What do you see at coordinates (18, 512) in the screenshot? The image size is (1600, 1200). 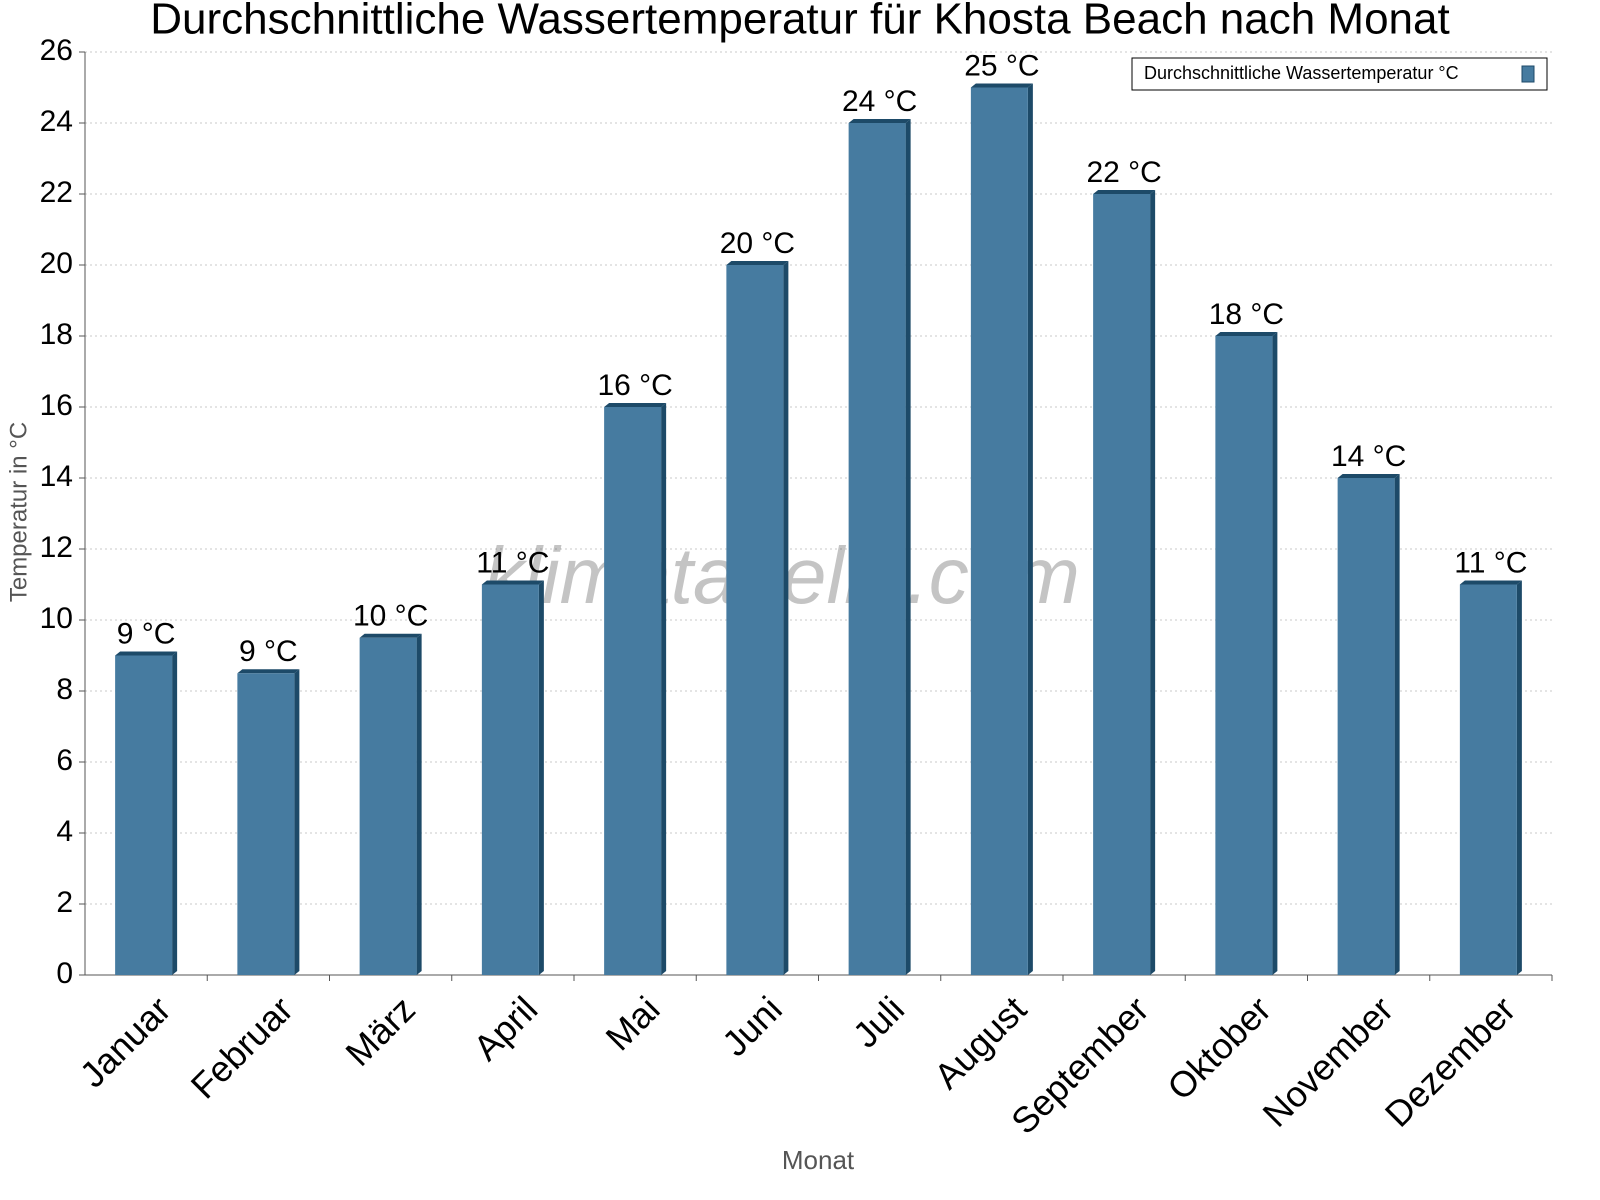 I see `y-axis-label: Temperatur in °C` at bounding box center [18, 512].